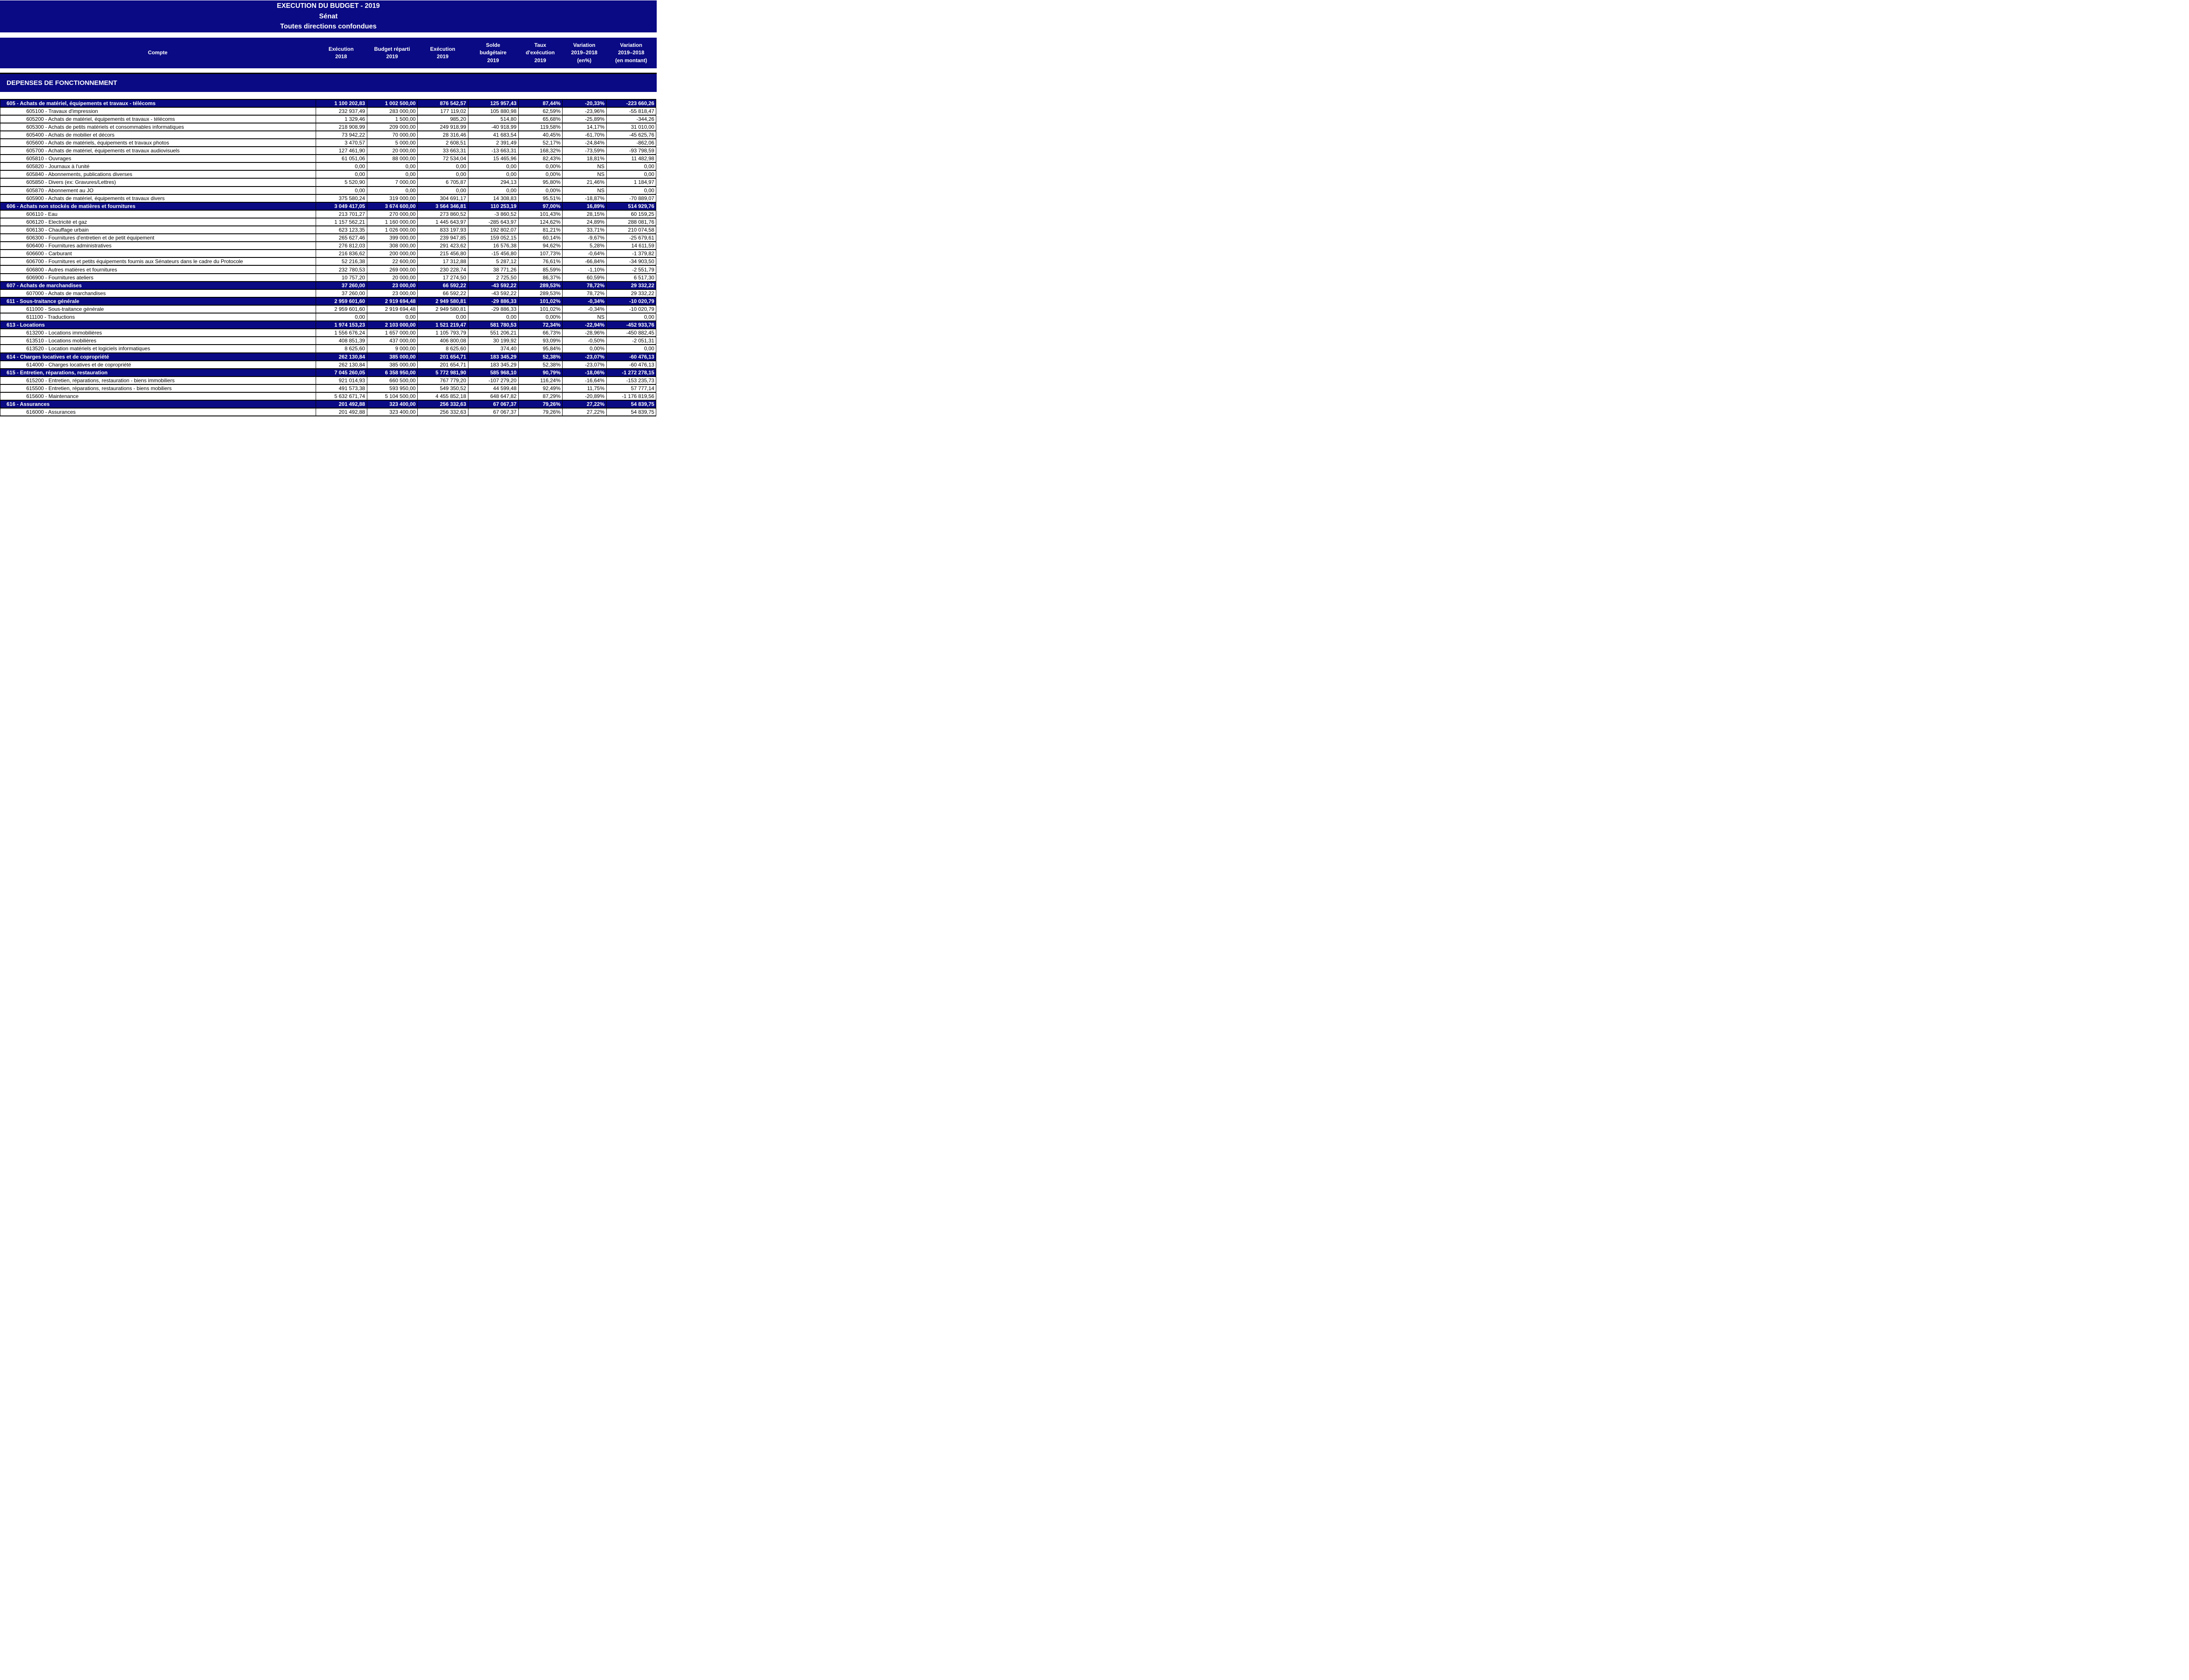 Image resolution: width=2189 pixels, height=1680 pixels. What do you see at coordinates (341, 396) in the screenshot?
I see `value-cell: 5 632 671,74` at bounding box center [341, 396].